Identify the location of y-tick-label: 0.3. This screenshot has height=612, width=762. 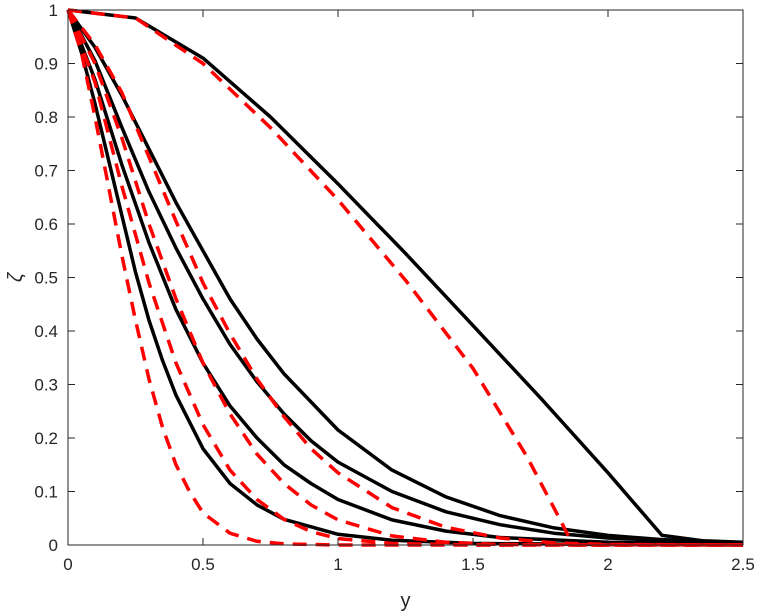
(46, 385).